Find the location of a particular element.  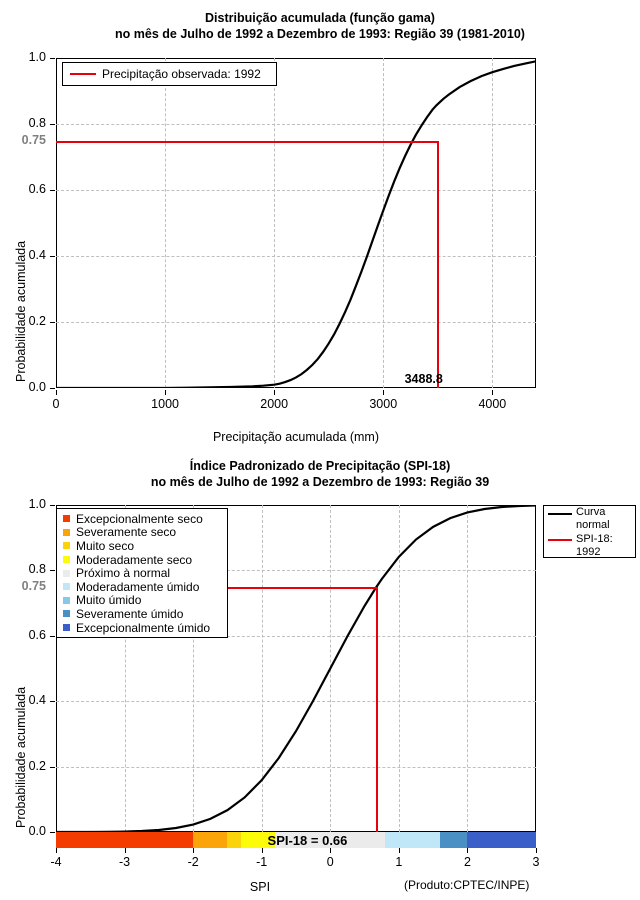

marker-horizontal-line-gamma is located at coordinates (246, 141).